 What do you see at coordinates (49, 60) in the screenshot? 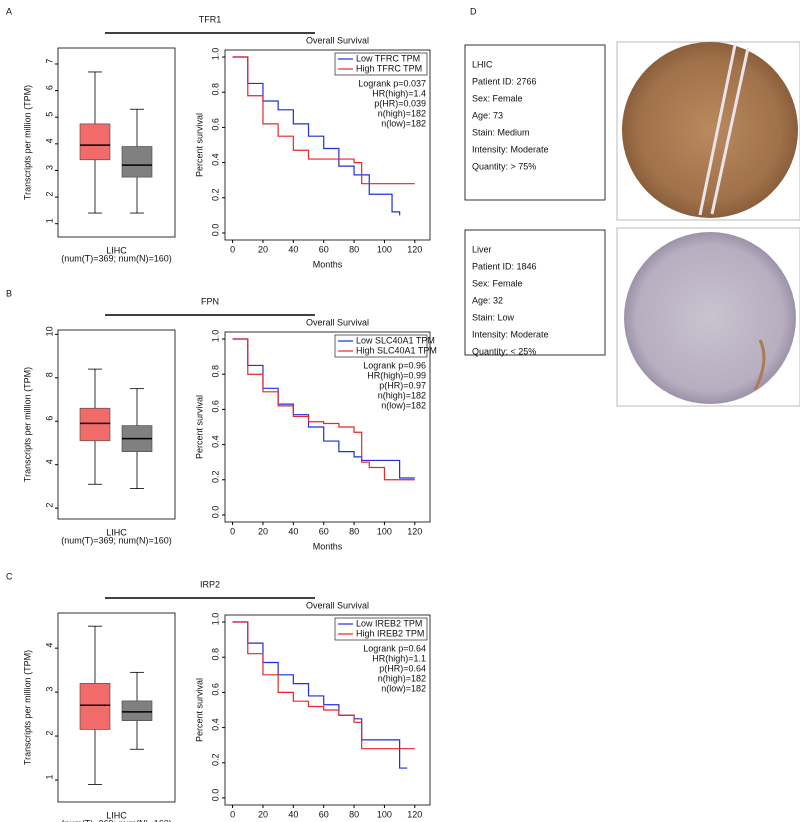
I see `y-tick-label: 7` at bounding box center [49, 60].